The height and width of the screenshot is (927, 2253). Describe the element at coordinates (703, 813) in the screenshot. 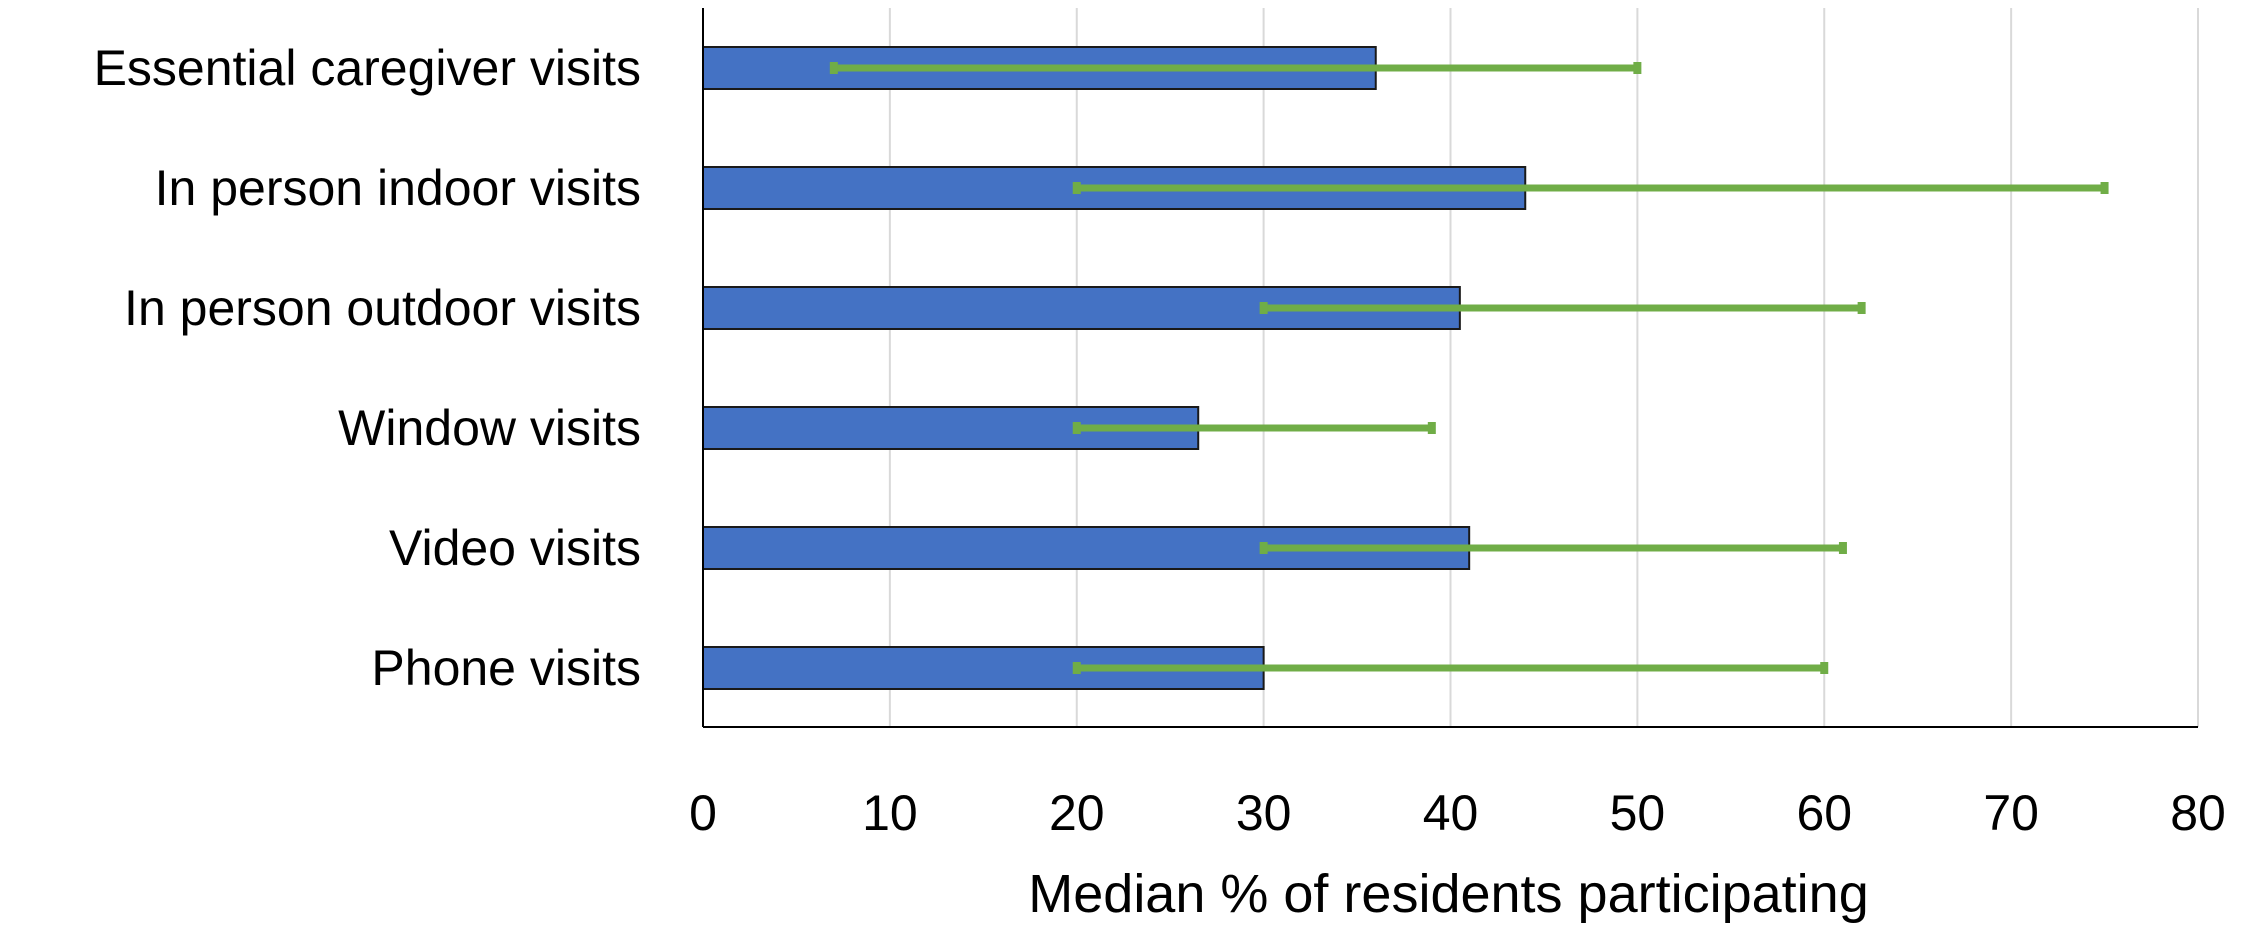

I see `x-tick-label: 0` at that location.